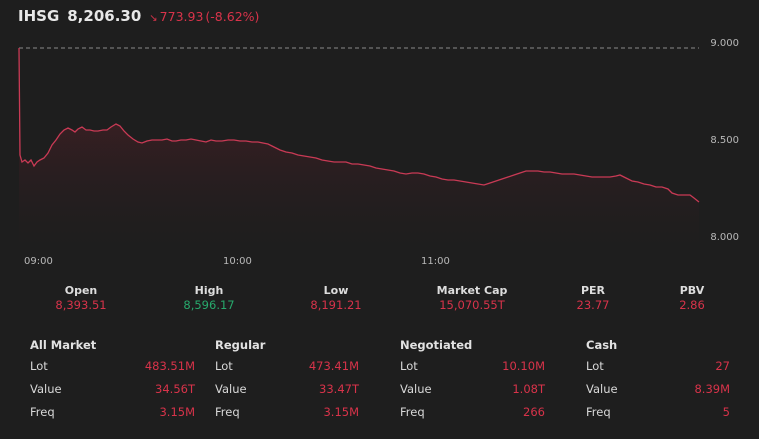 Image resolution: width=759 pixels, height=439 pixels. What do you see at coordinates (593, 290) in the screenshot?
I see `stat-label: PER` at bounding box center [593, 290].